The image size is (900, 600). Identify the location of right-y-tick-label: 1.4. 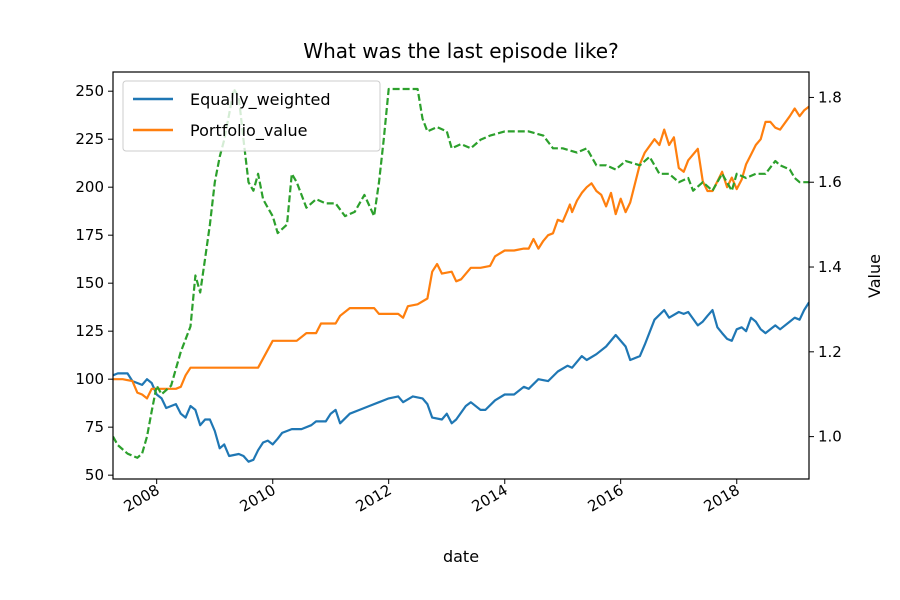
(830, 267).